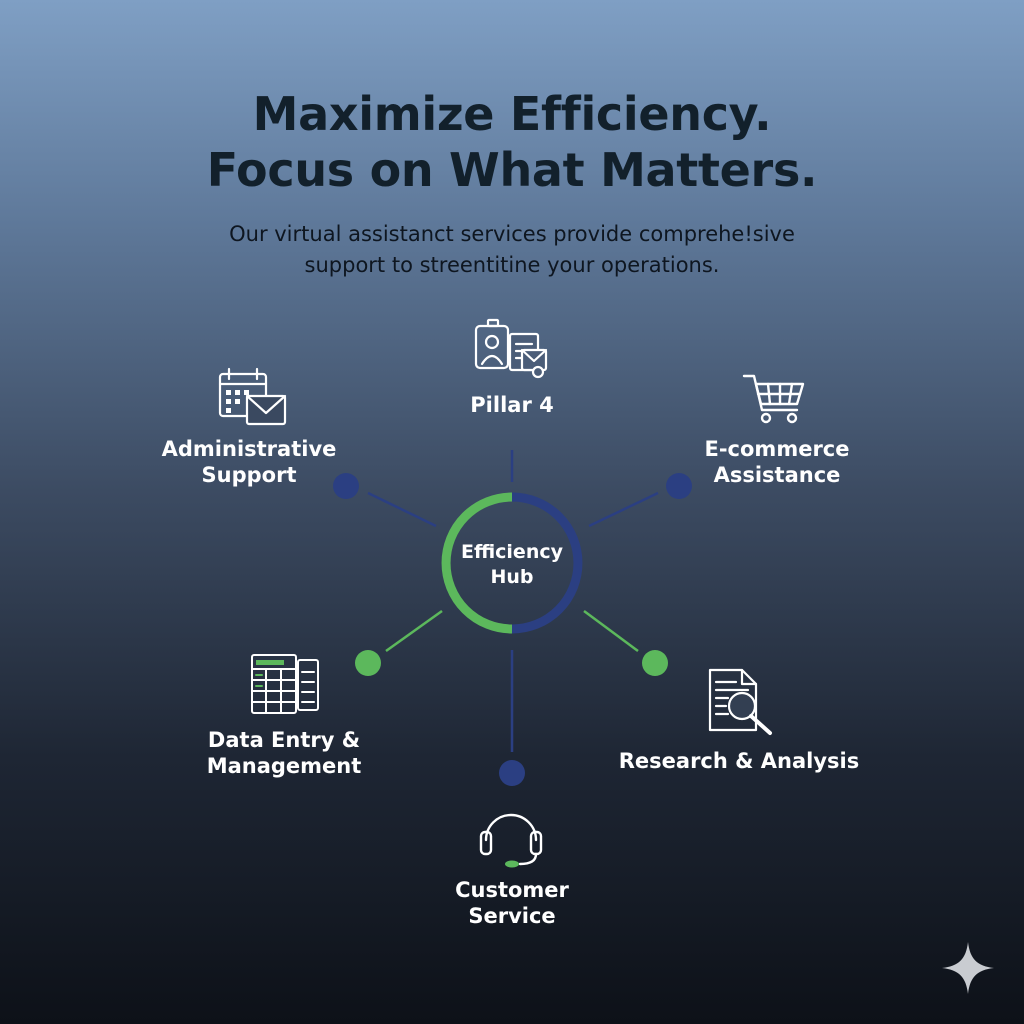  I want to click on dot-ecommerce, so click(679, 486).